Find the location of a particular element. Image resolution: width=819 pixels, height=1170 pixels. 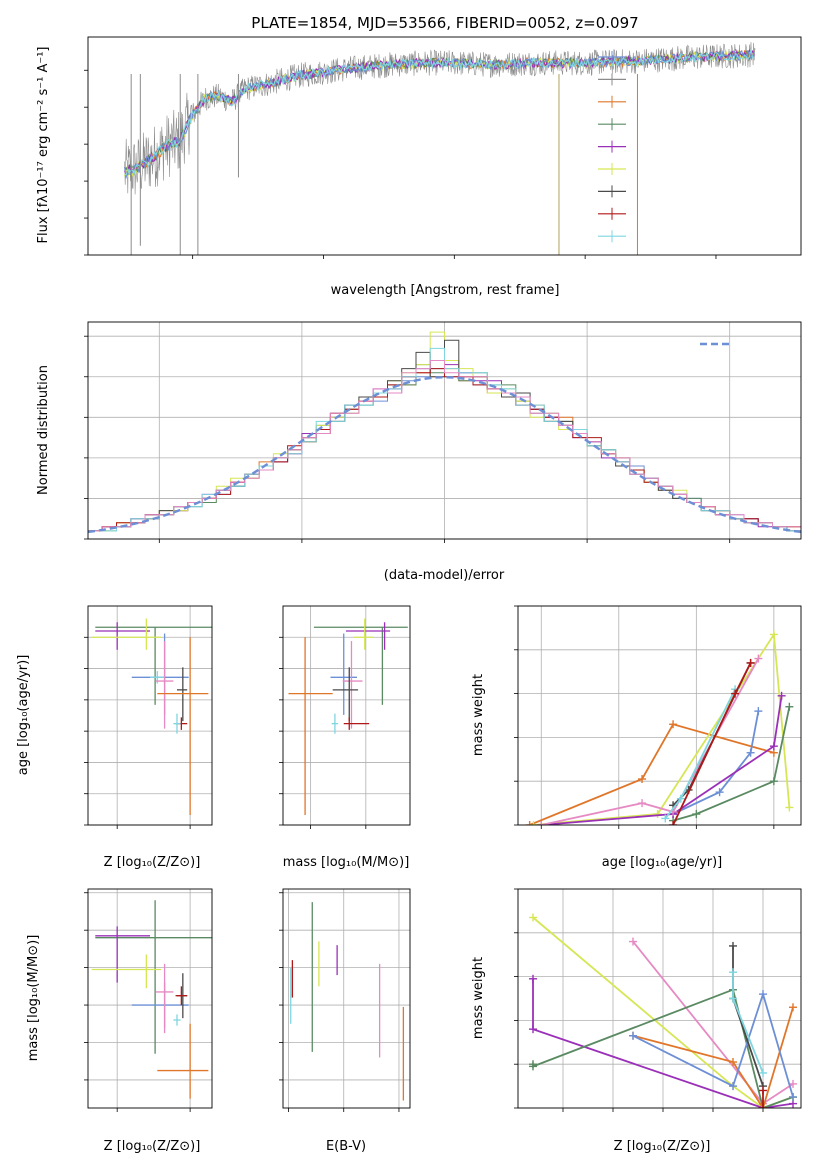

weight-z-plot-area is located at coordinates (658, 1000).